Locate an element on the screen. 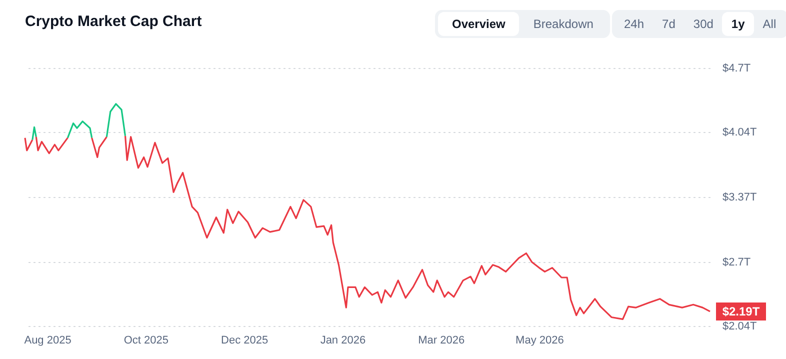  y-tick-label: $4.04T is located at coordinates (740, 132).